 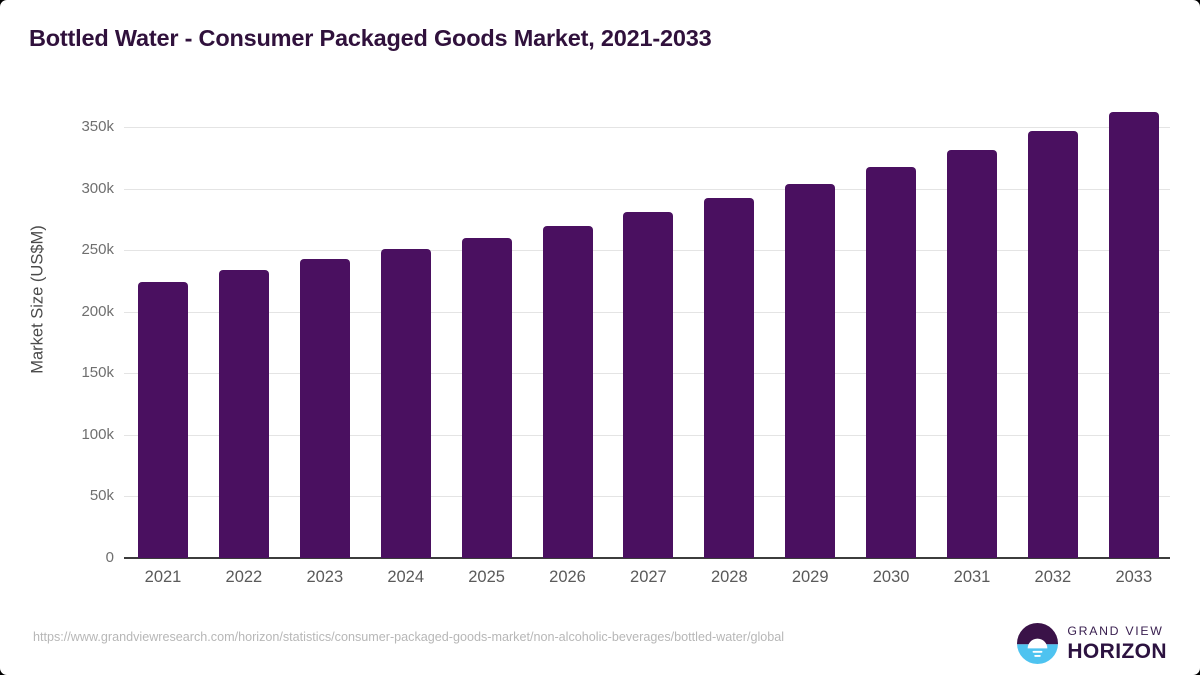 I want to click on x-axis-tick-label: 2033, so click(x=1134, y=577).